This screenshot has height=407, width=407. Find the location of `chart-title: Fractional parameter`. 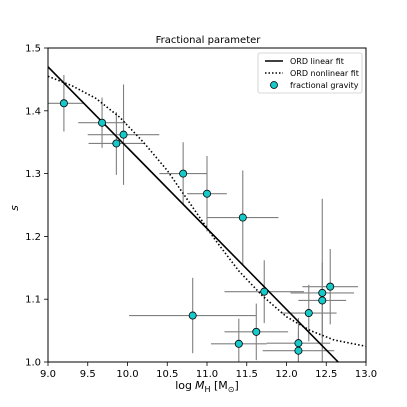

chart-title: Fractional parameter is located at coordinates (209, 40).